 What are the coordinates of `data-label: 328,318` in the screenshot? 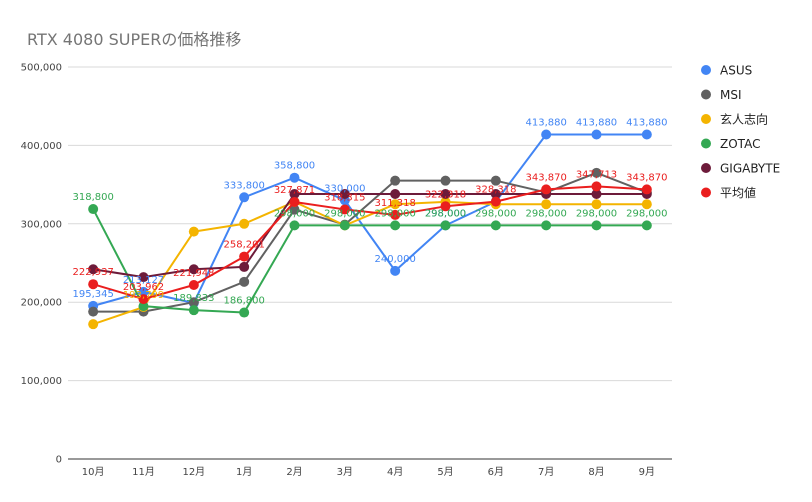 It's located at (495, 190).